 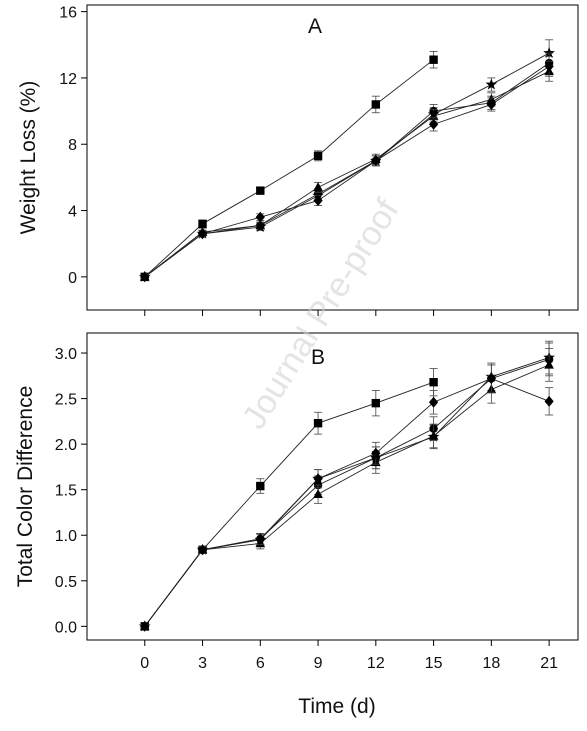 What do you see at coordinates (376, 663) in the screenshot?
I see `x-tick-label: 12` at bounding box center [376, 663].